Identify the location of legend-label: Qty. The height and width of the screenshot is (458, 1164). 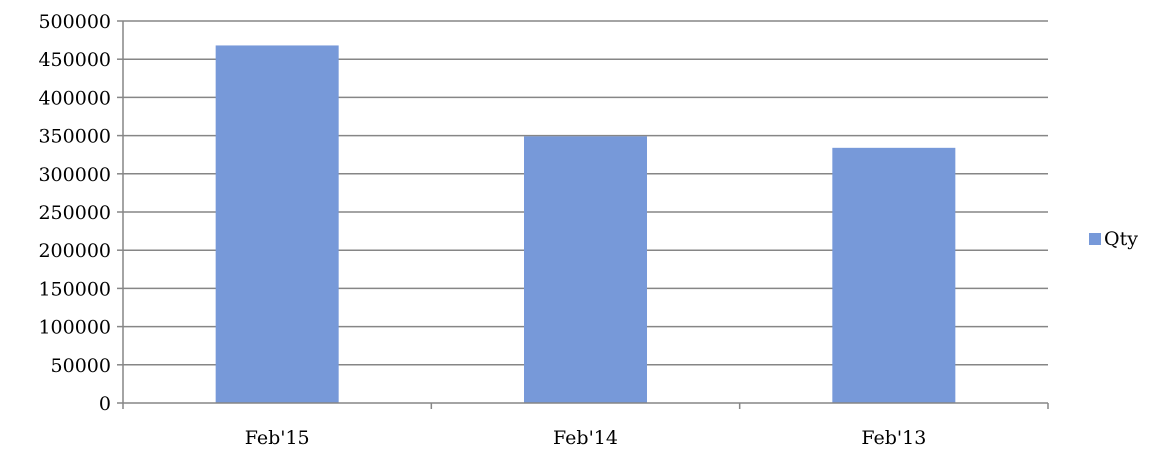
(1121, 239).